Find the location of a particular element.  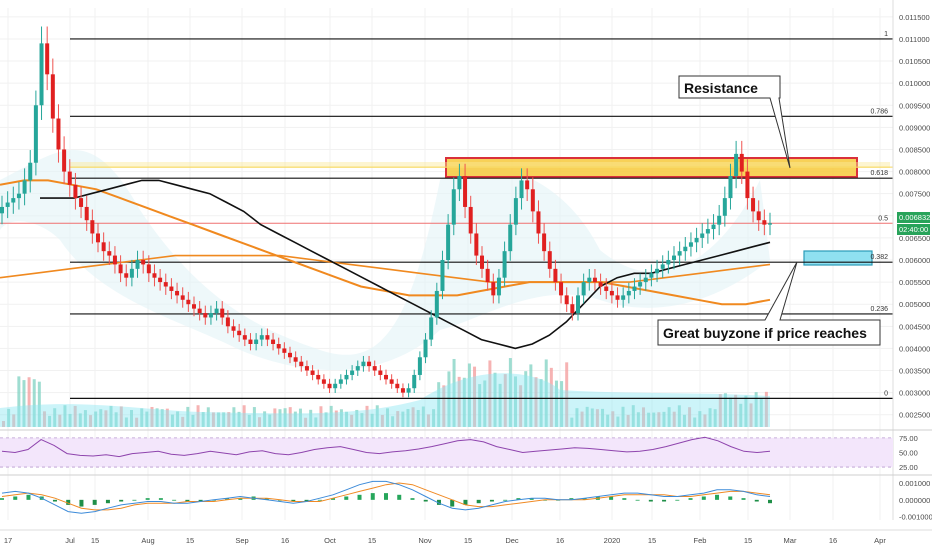

buyzone-callout: Great buyzone if price reaches is located at coordinates (769, 303).